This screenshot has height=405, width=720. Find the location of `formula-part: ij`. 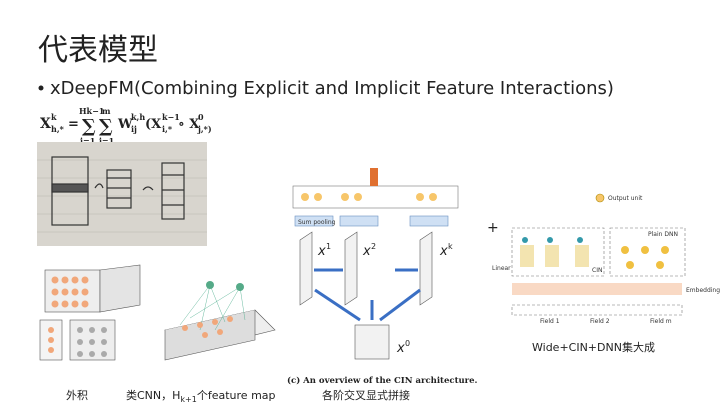

formula-part: ij is located at coordinates (134, 129).